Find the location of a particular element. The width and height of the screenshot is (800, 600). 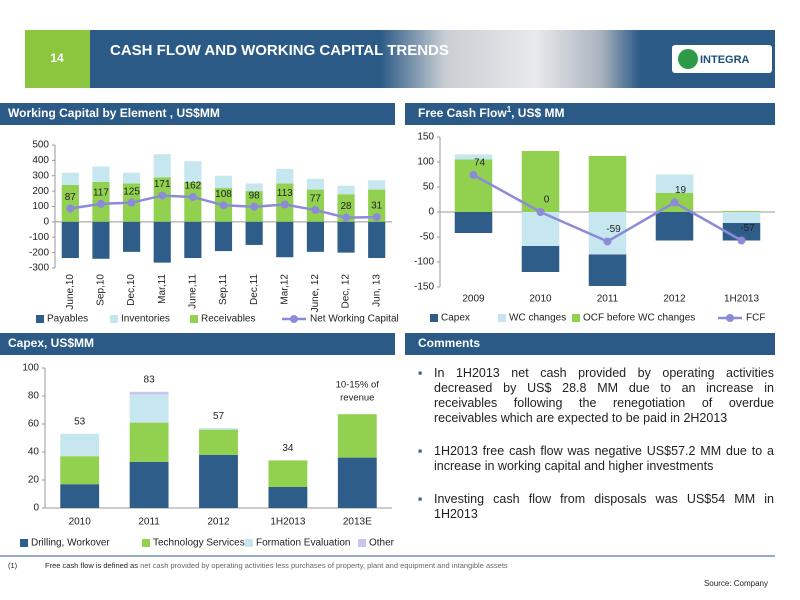

section-title: Working Capital by Element , US$MM is located at coordinates (114, 113).